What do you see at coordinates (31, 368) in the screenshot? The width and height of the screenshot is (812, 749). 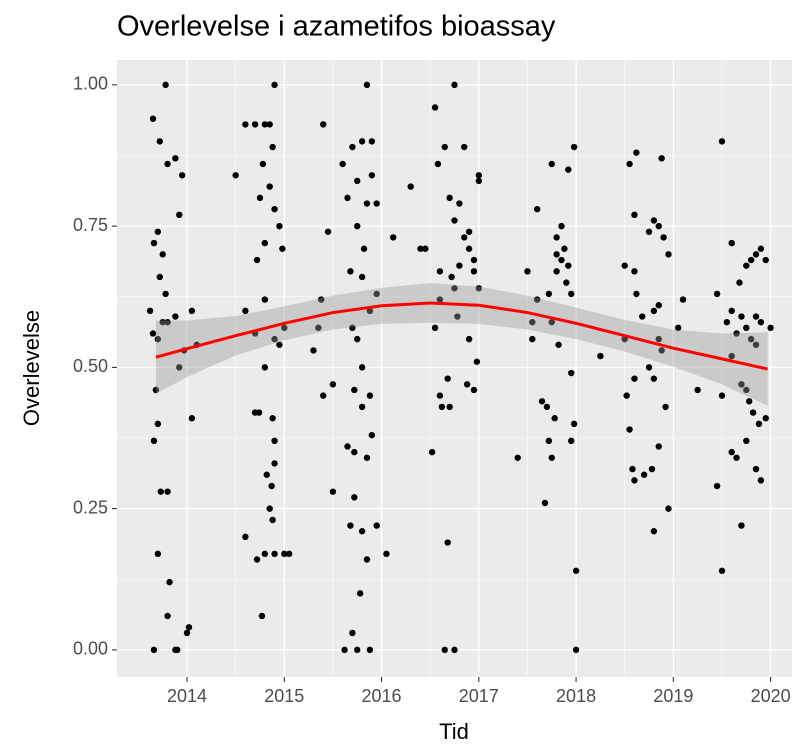 I see `y-axis-label: Overlevelse` at bounding box center [31, 368].